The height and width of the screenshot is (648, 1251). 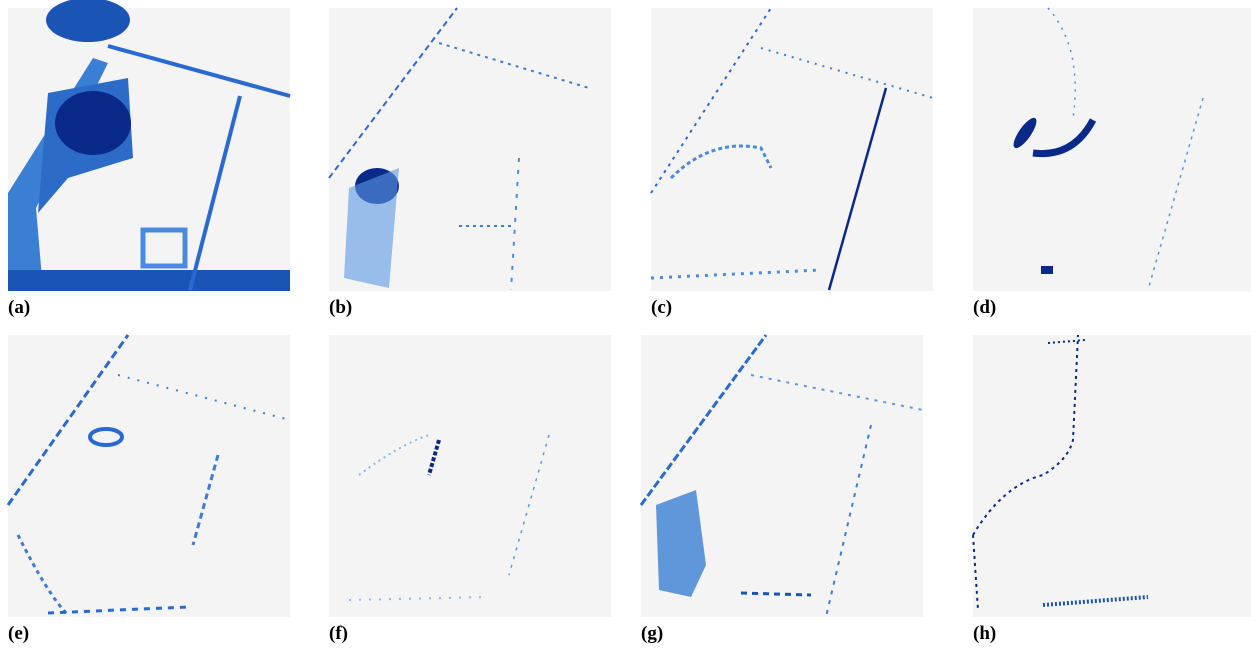 I want to click on panel-d, so click(x=1112, y=149).